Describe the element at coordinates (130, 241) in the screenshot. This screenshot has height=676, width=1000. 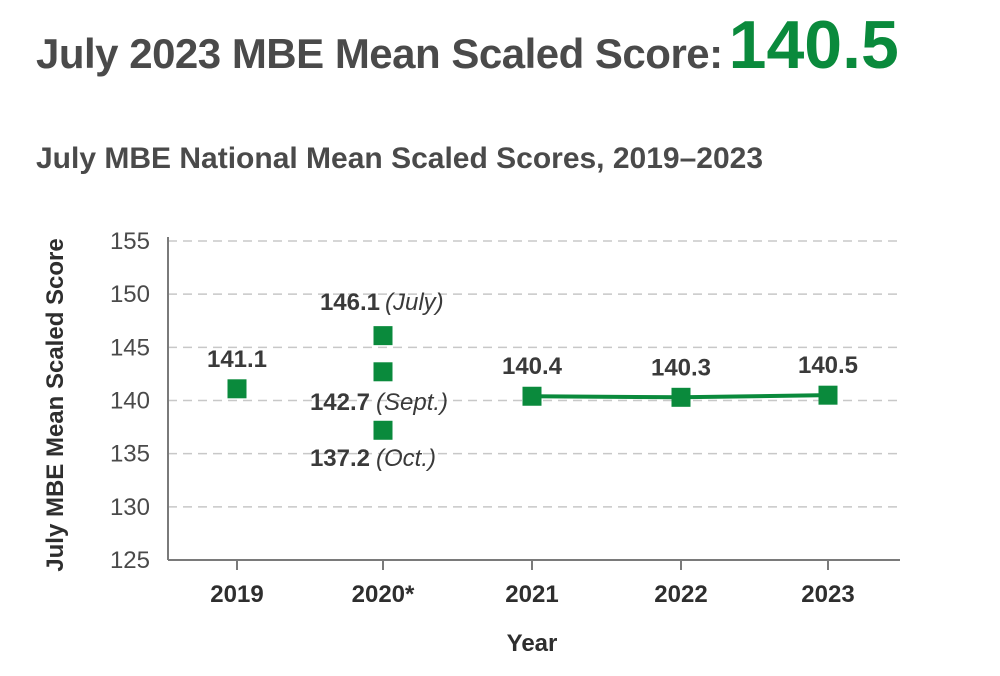
I see `y-tick-label: 155` at that location.